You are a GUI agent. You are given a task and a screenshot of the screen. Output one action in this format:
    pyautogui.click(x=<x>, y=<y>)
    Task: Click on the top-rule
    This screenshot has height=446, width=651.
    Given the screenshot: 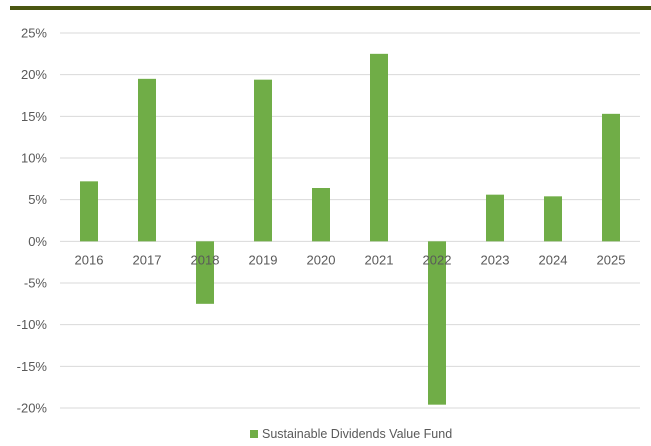 What is the action you would take?
    pyautogui.click(x=330, y=8)
    